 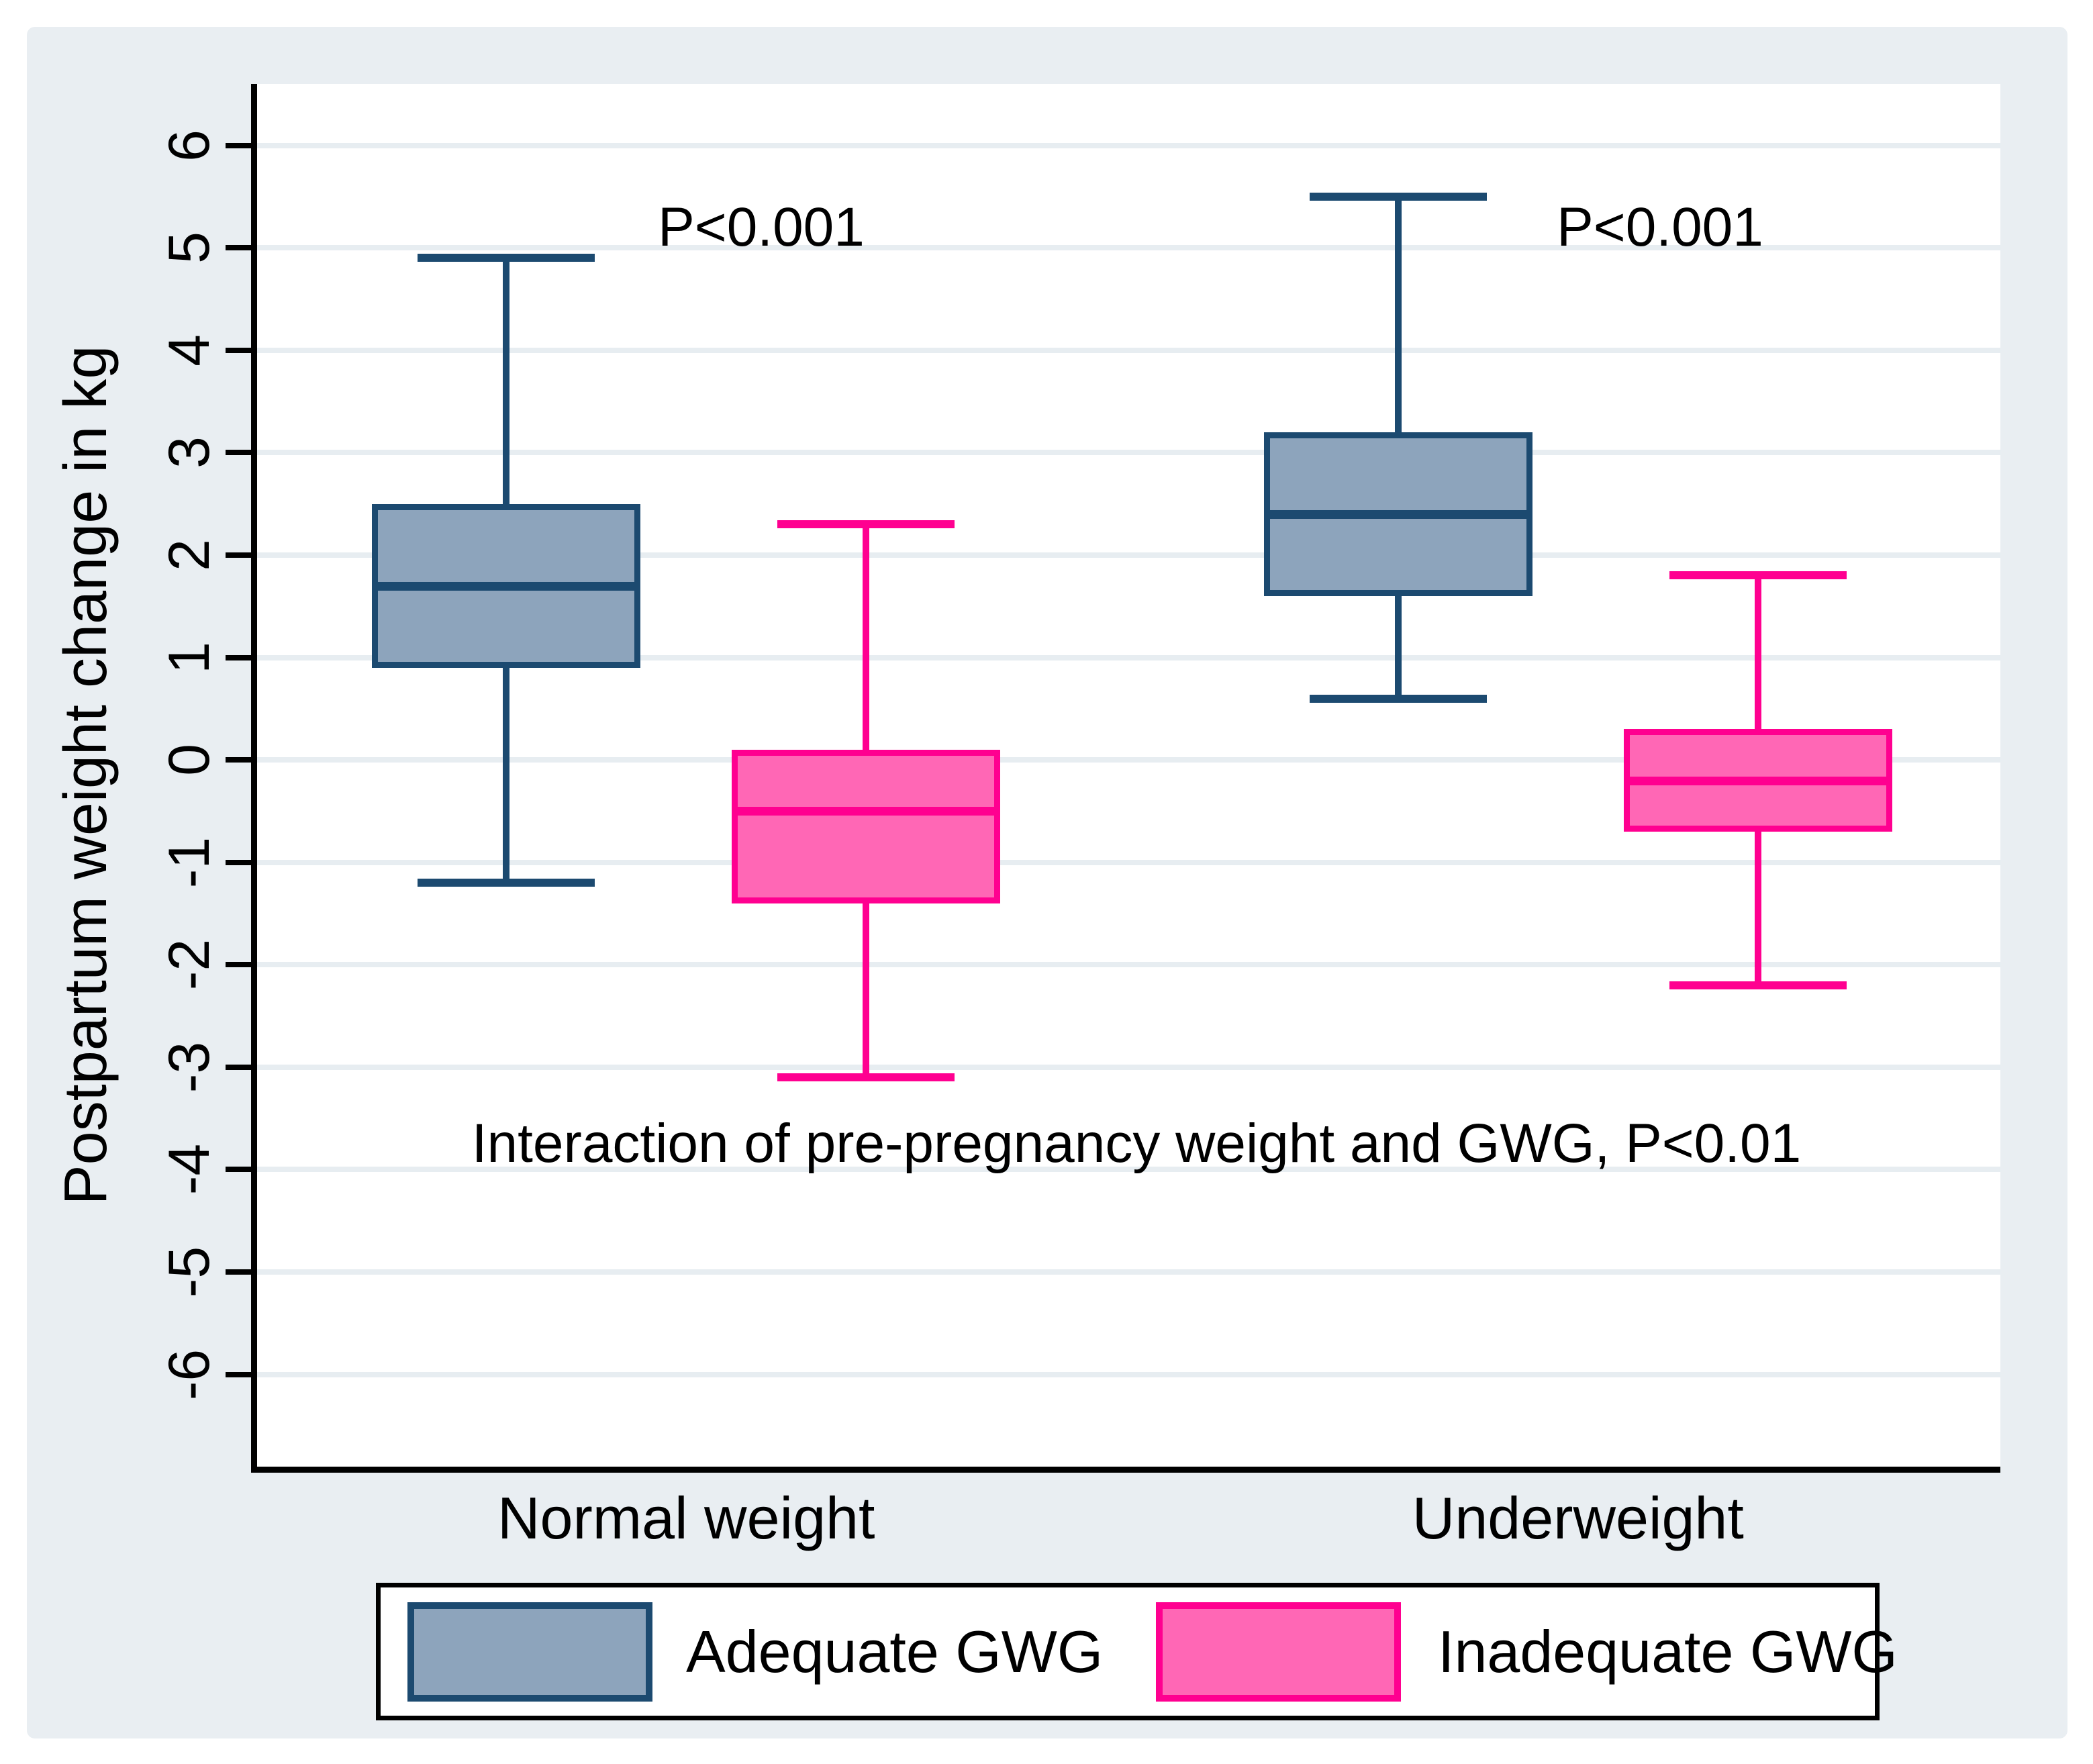 What do you see at coordinates (254, 779) in the screenshot?
I see `y-axis-line` at bounding box center [254, 779].